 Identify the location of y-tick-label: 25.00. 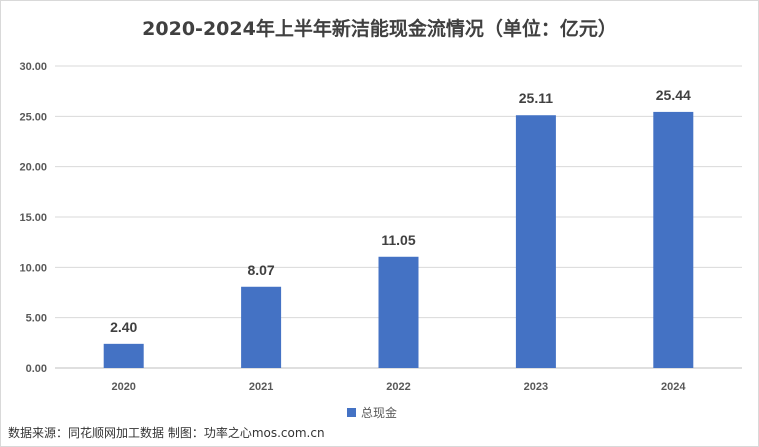
(33, 117).